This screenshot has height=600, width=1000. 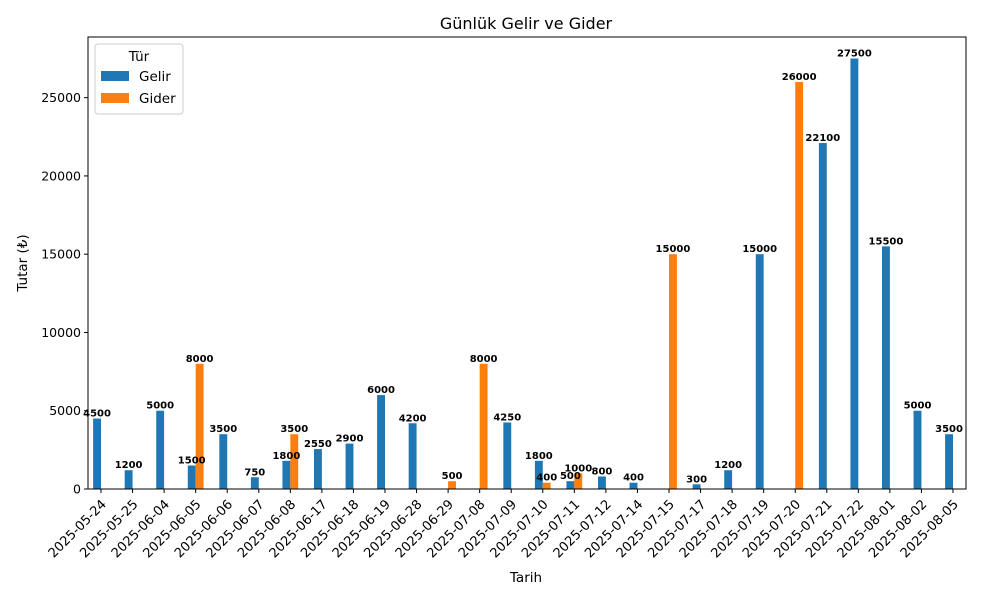 What do you see at coordinates (526, 23) in the screenshot?
I see `chart-title: Günlük Gelir ve Gider` at bounding box center [526, 23].